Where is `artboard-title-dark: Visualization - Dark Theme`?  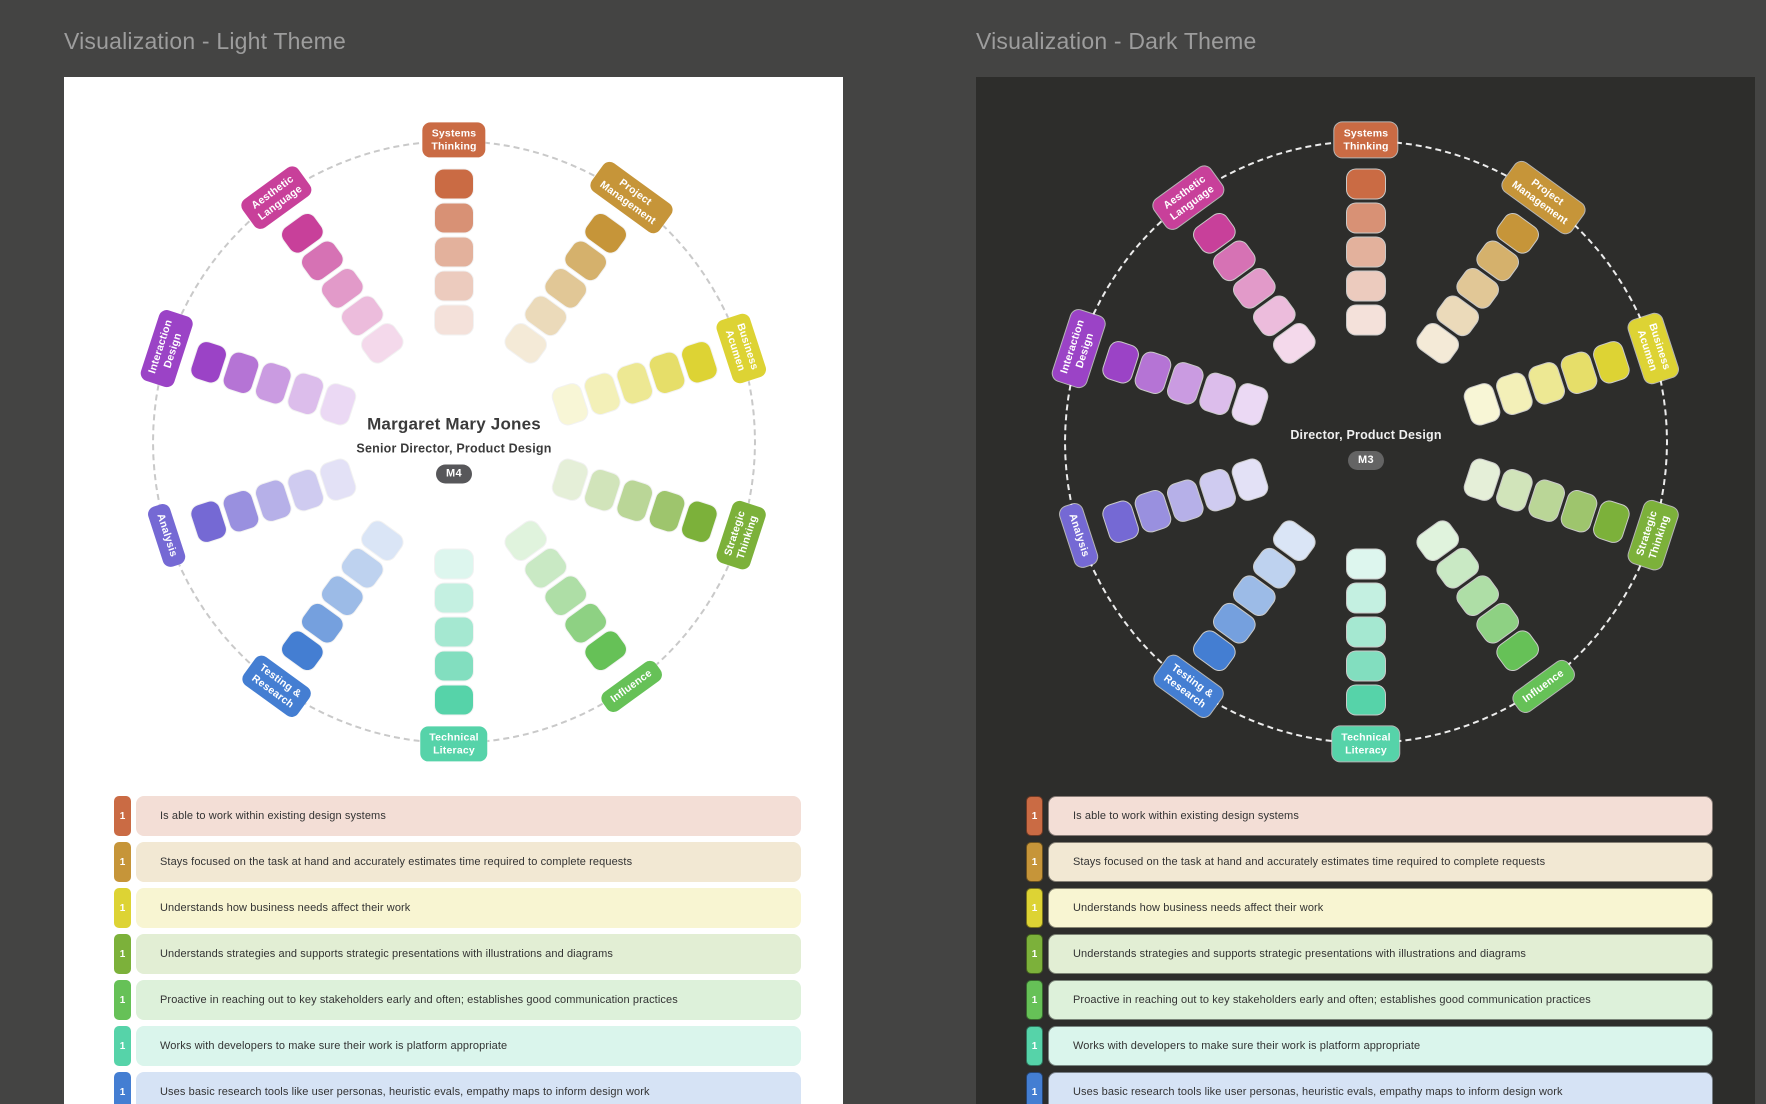 artboard-title-dark: Visualization - Dark Theme is located at coordinates (1116, 41).